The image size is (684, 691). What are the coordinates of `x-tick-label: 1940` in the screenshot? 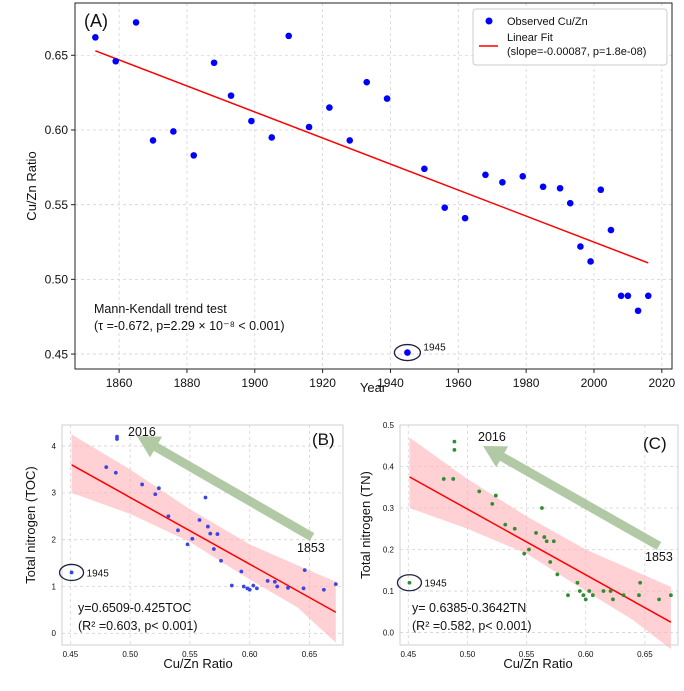 It's located at (390, 383).